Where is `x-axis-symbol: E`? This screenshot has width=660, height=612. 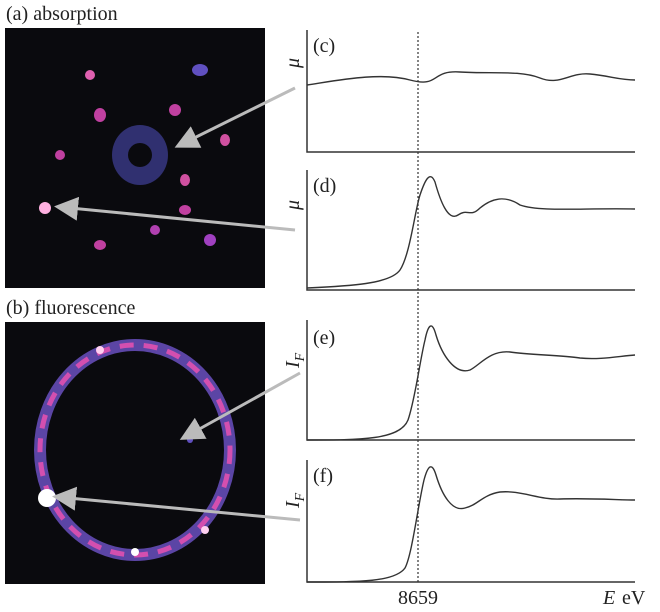 x-axis-symbol: E is located at coordinates (608, 598).